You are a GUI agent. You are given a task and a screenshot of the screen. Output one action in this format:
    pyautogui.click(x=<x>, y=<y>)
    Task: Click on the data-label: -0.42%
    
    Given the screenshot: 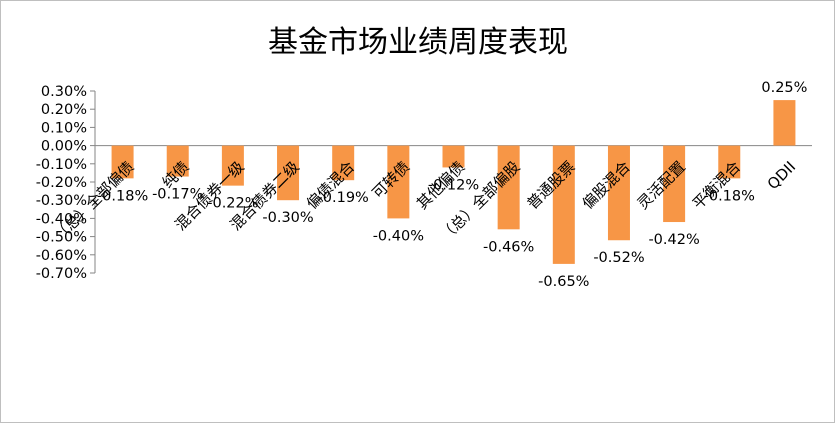 What is the action you would take?
    pyautogui.click(x=673, y=240)
    